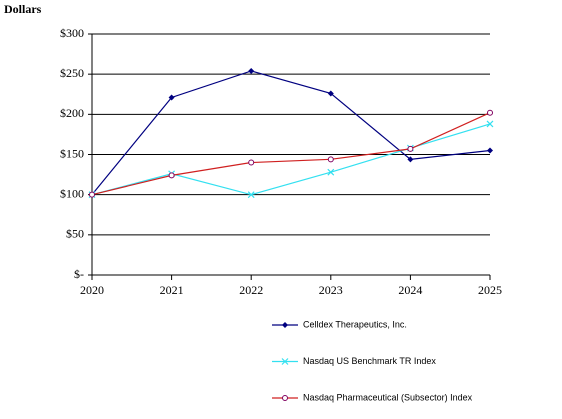  I want to click on y-tick-label: $300, so click(72, 33).